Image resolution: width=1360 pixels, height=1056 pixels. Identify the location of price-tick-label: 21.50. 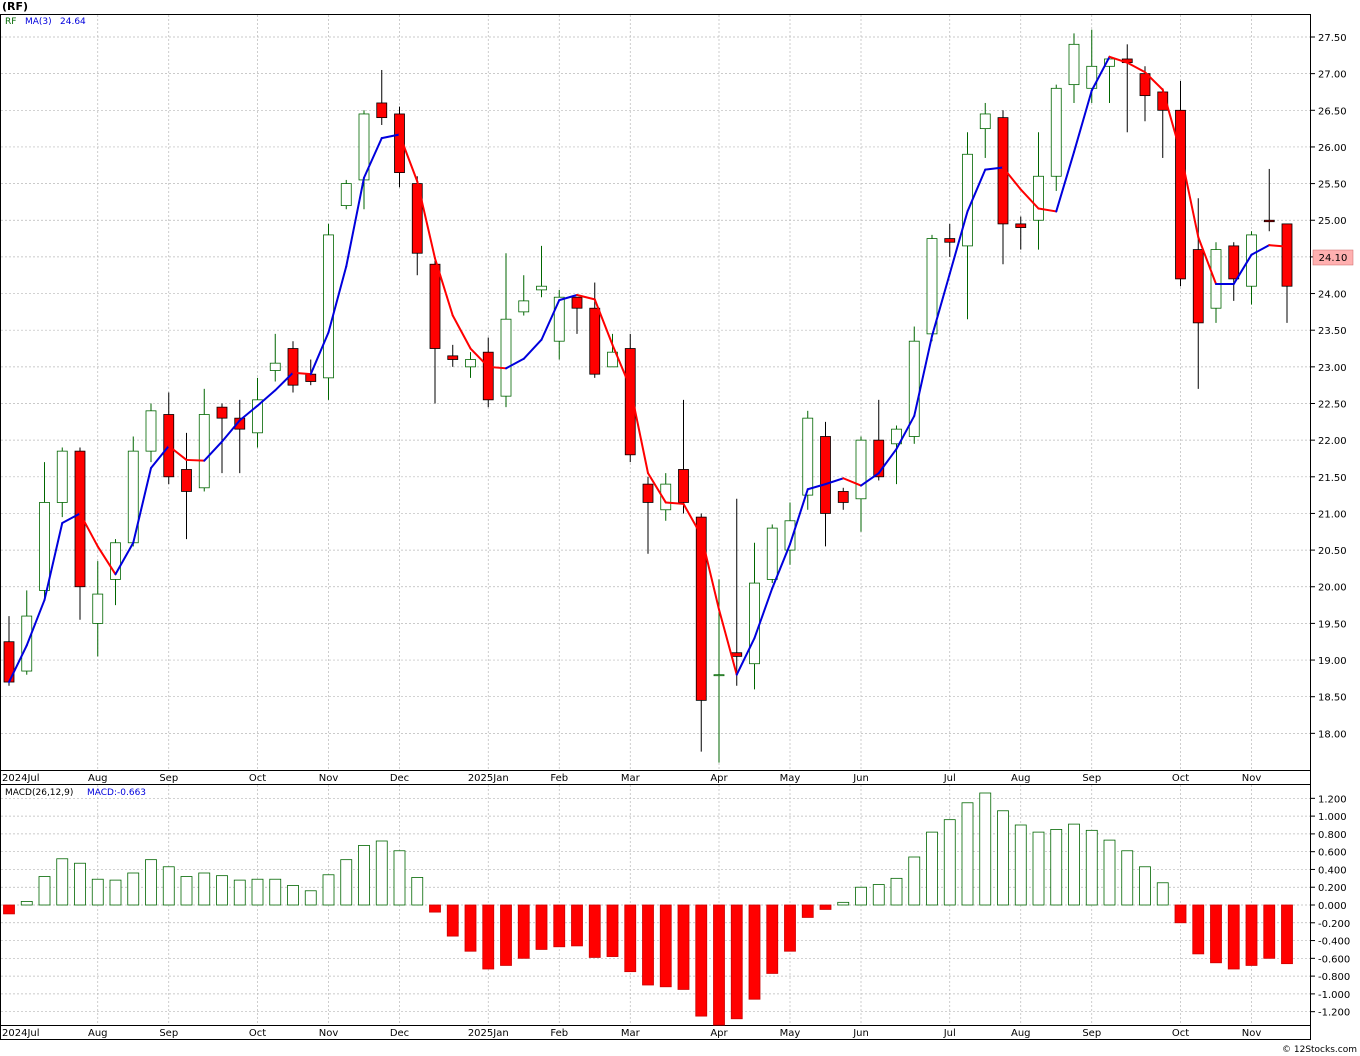
(1332, 478).